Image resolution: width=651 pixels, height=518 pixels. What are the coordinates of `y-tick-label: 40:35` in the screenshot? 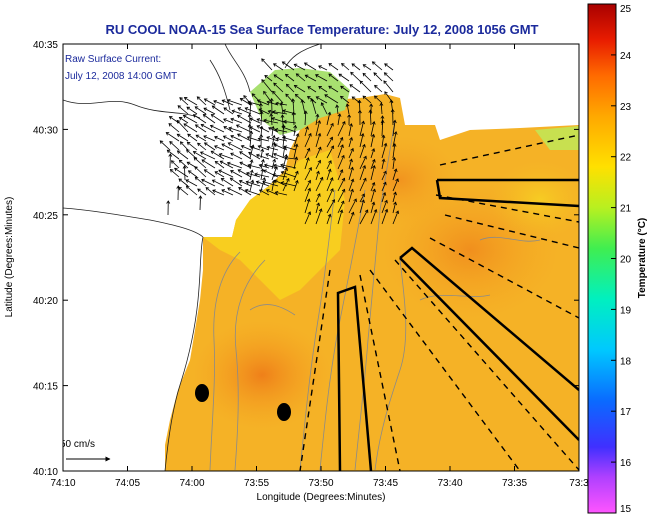 It's located at (45, 45).